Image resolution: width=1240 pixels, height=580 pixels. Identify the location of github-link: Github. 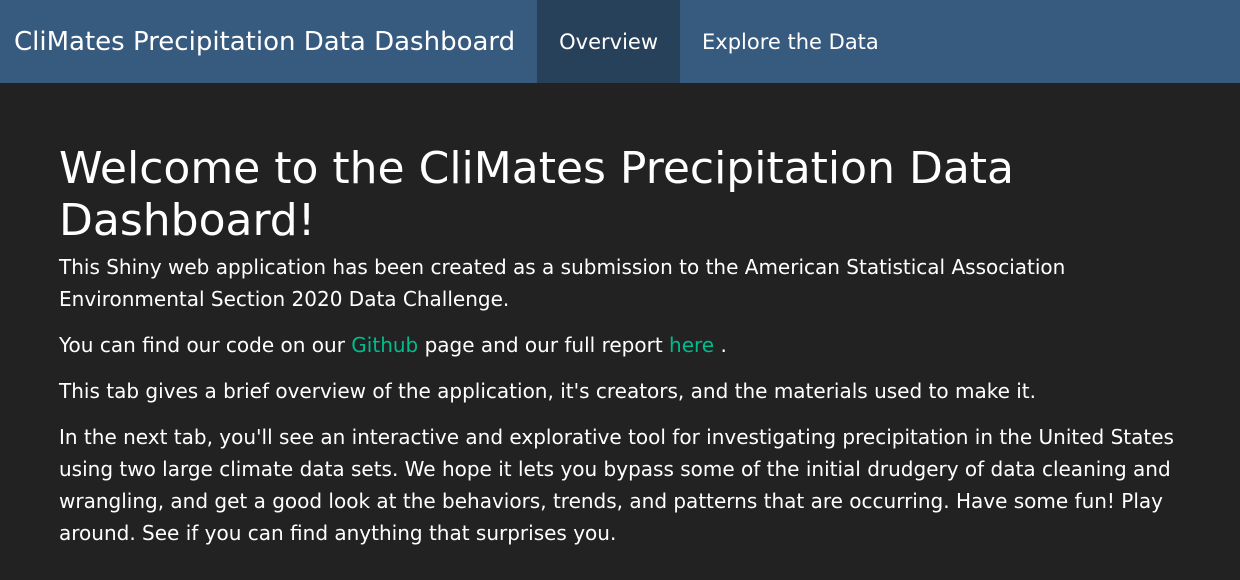
(385, 345).